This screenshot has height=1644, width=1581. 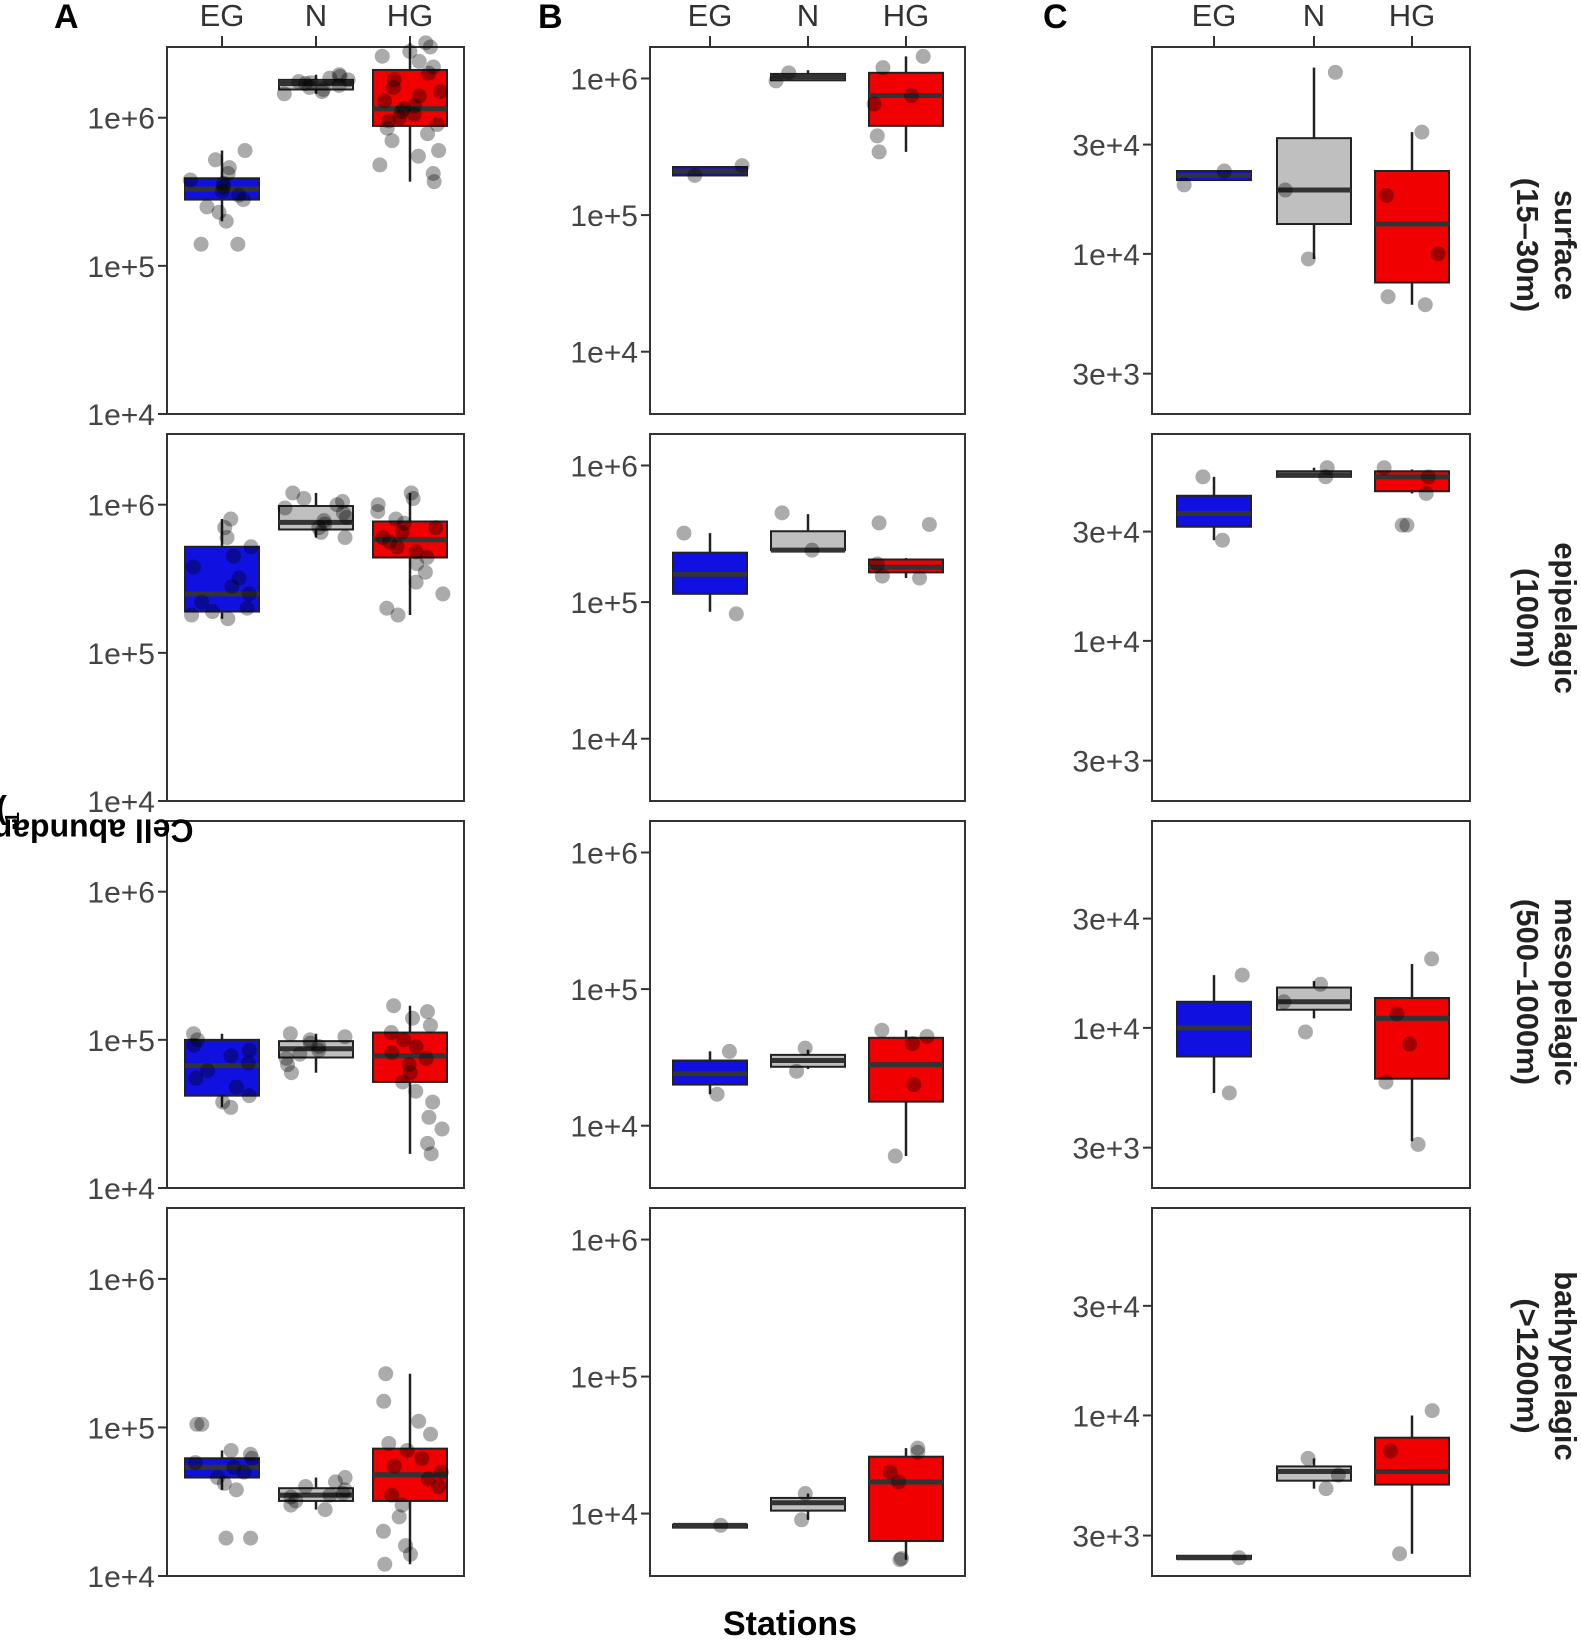 What do you see at coordinates (695, 175) in the screenshot?
I see `panel-b-surface-eg-point` at bounding box center [695, 175].